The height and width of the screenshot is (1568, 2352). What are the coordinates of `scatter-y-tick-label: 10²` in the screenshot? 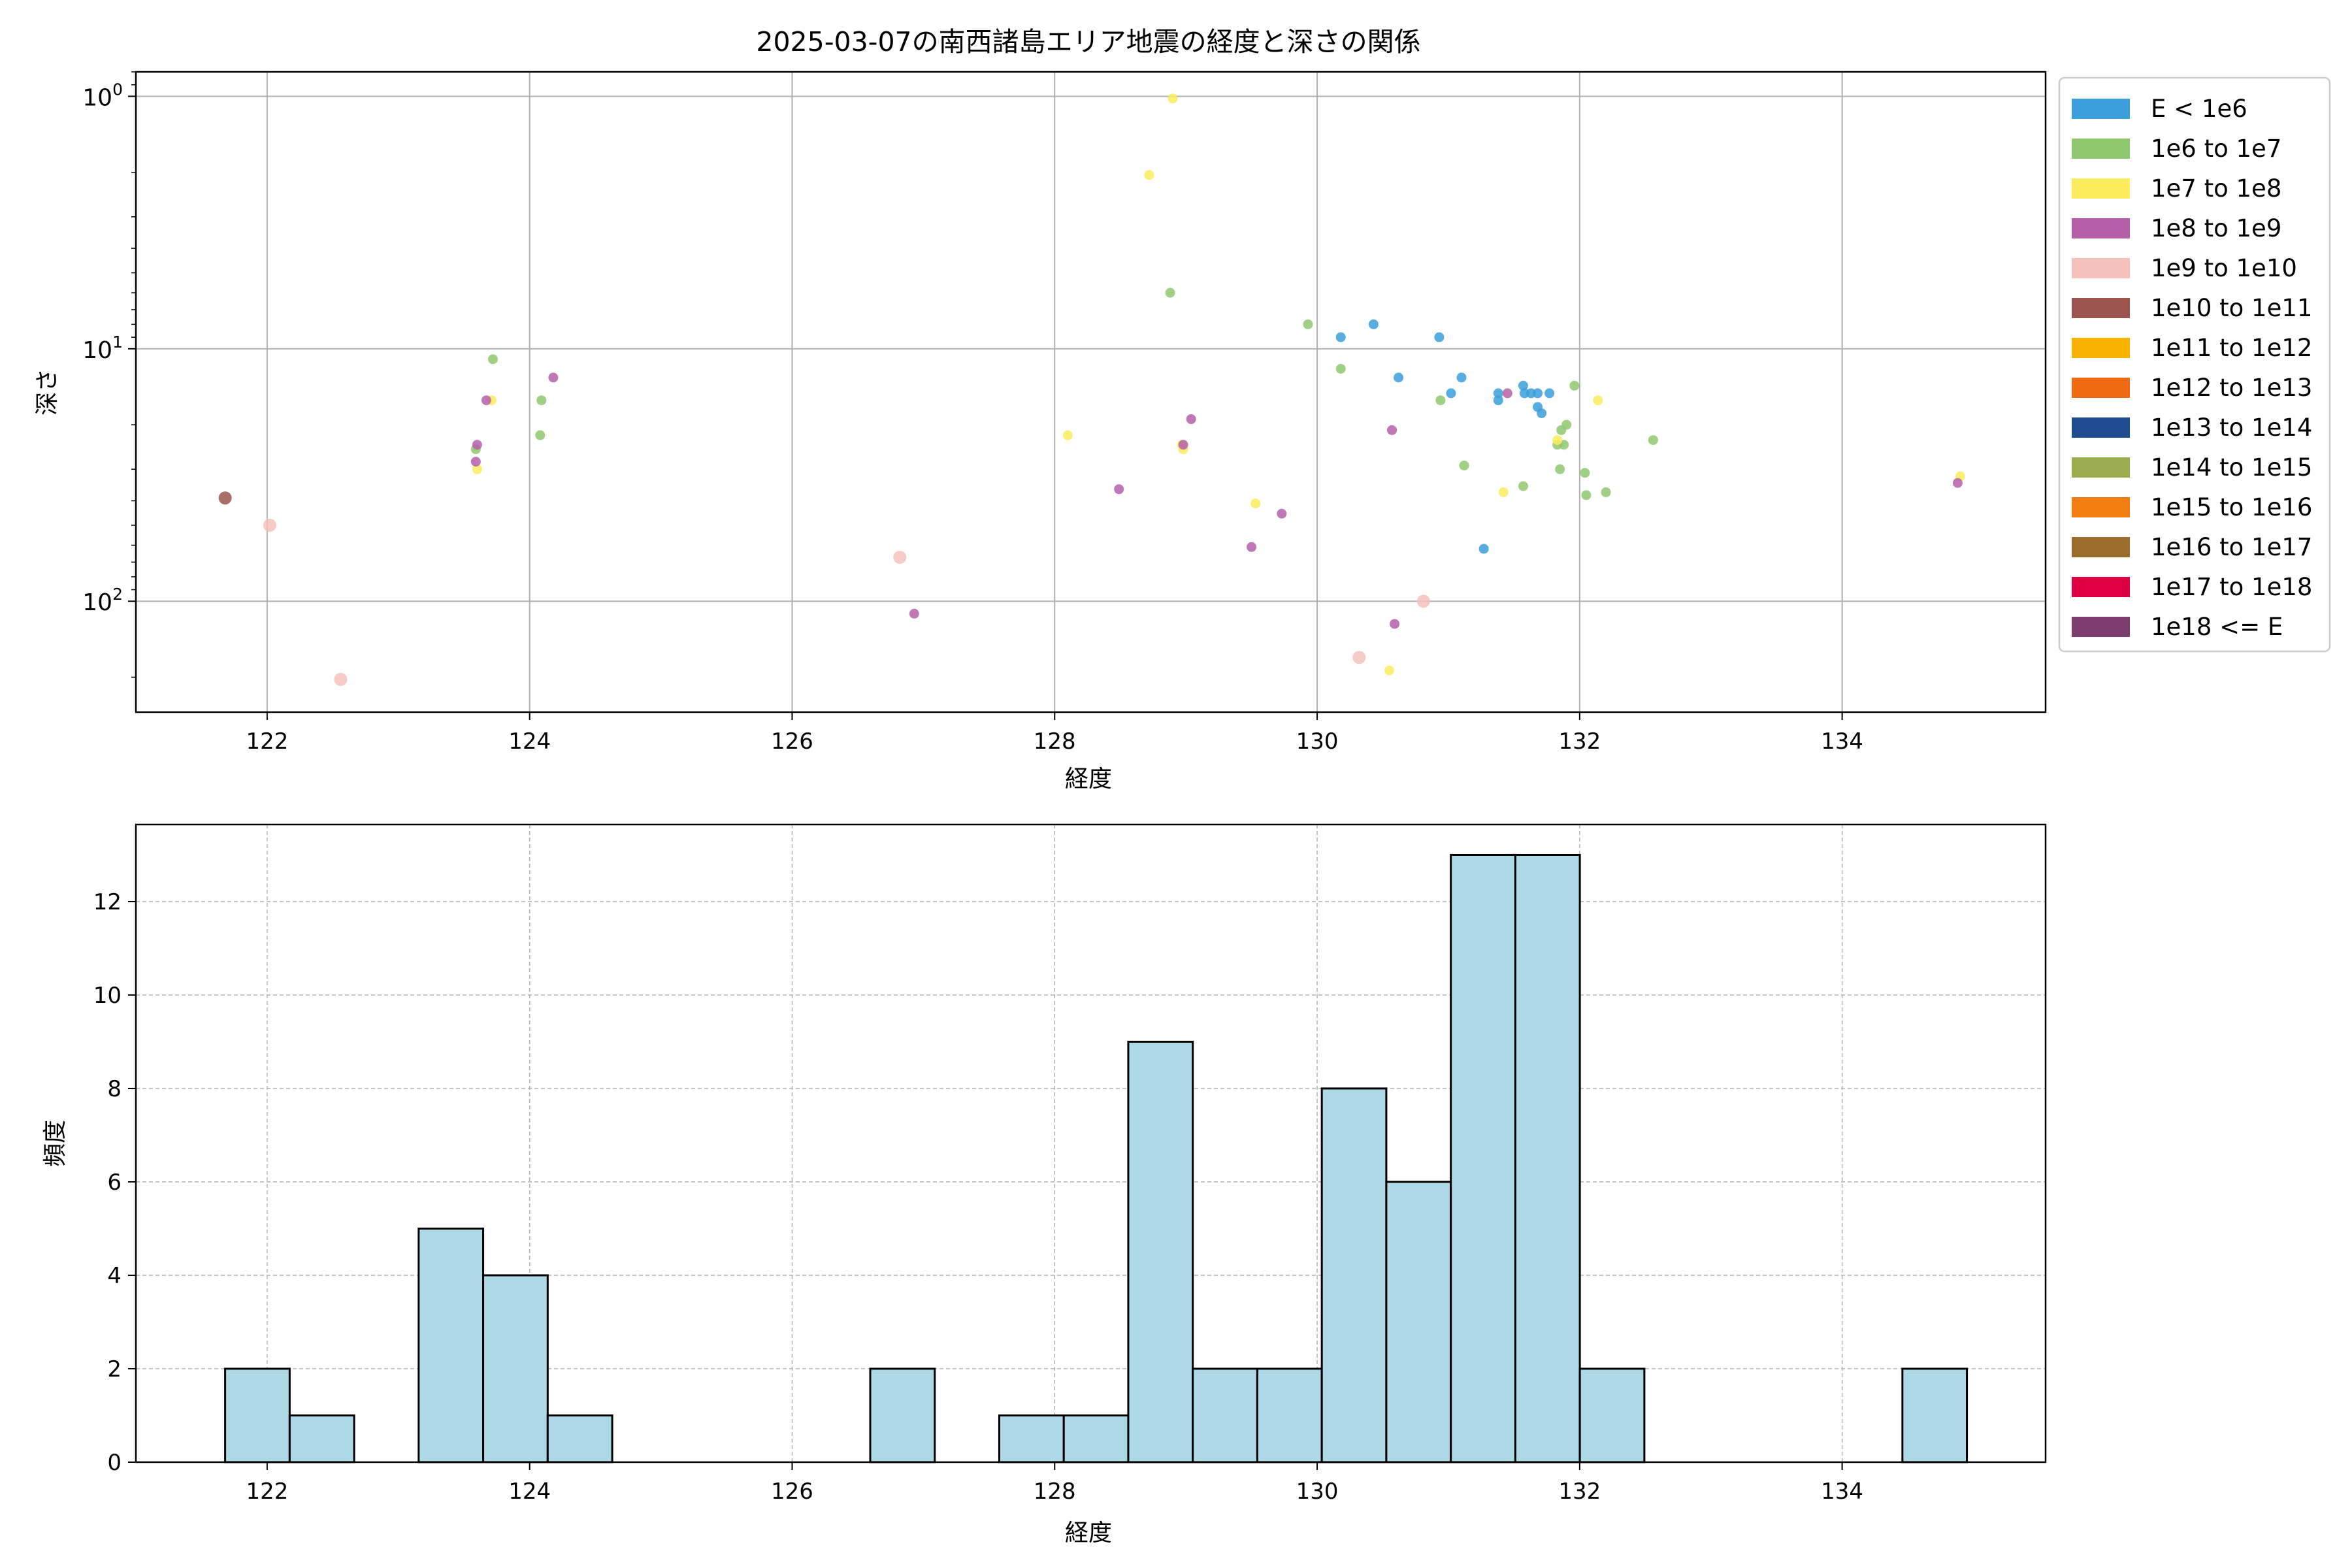 It's located at (102, 600).